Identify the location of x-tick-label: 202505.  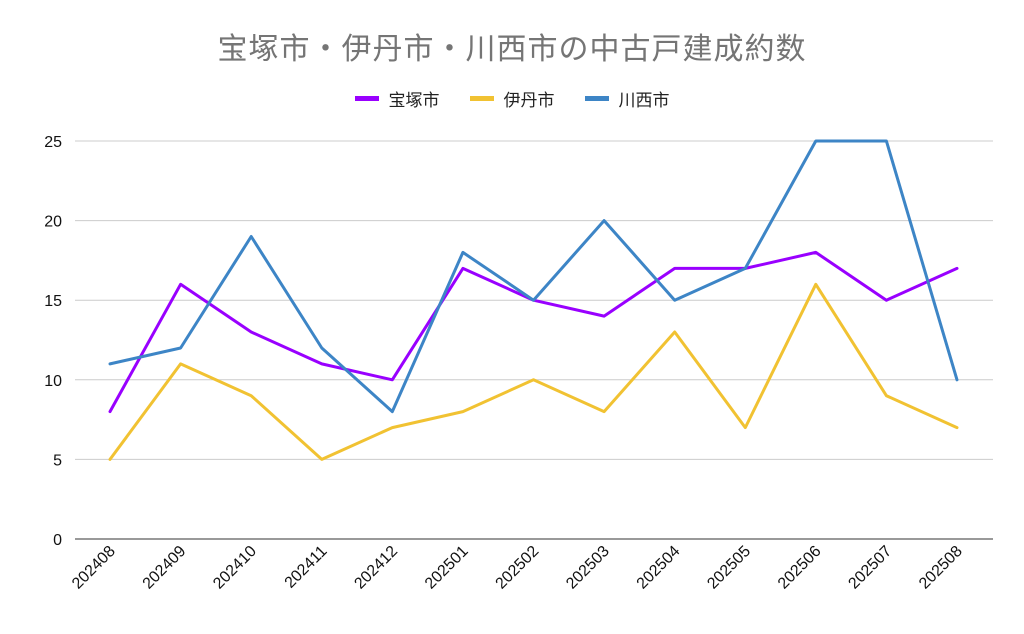
(729, 568).